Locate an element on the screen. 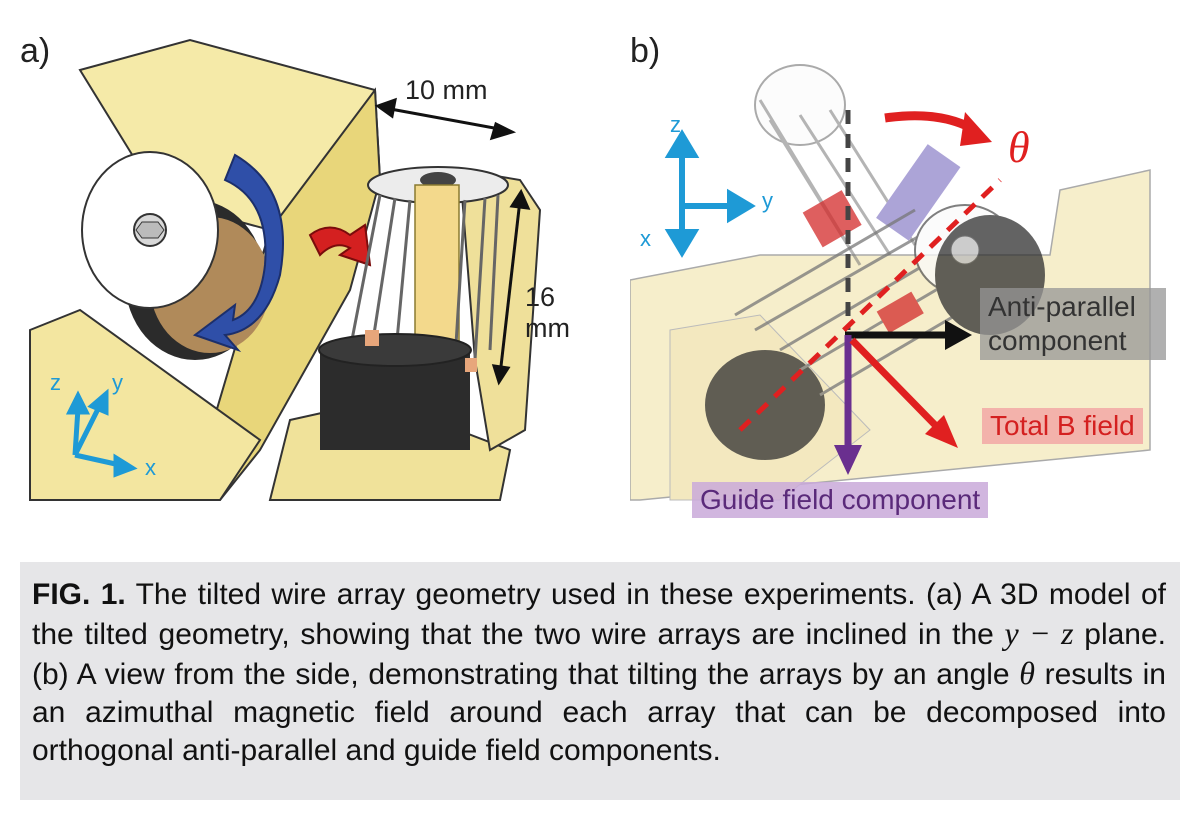 This screenshot has height=819, width=1200. width-dimension-label: 10 mm is located at coordinates (446, 90).